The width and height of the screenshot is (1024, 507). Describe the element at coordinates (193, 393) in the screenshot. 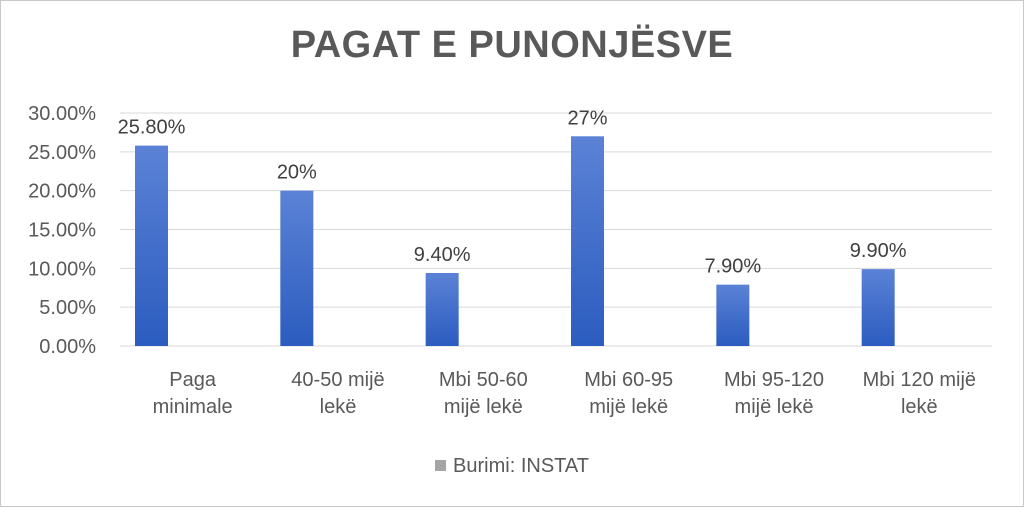

I see `x-tick-label: Paga minimale` at that location.